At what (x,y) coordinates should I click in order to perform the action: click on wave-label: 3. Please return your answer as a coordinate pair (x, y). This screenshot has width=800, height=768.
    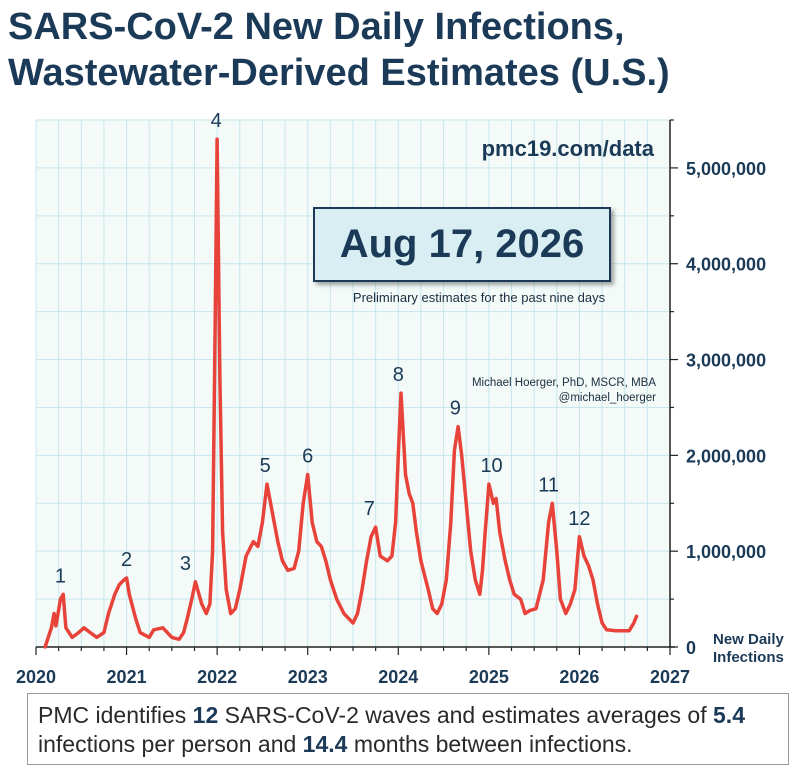
    Looking at the image, I should click on (185, 564).